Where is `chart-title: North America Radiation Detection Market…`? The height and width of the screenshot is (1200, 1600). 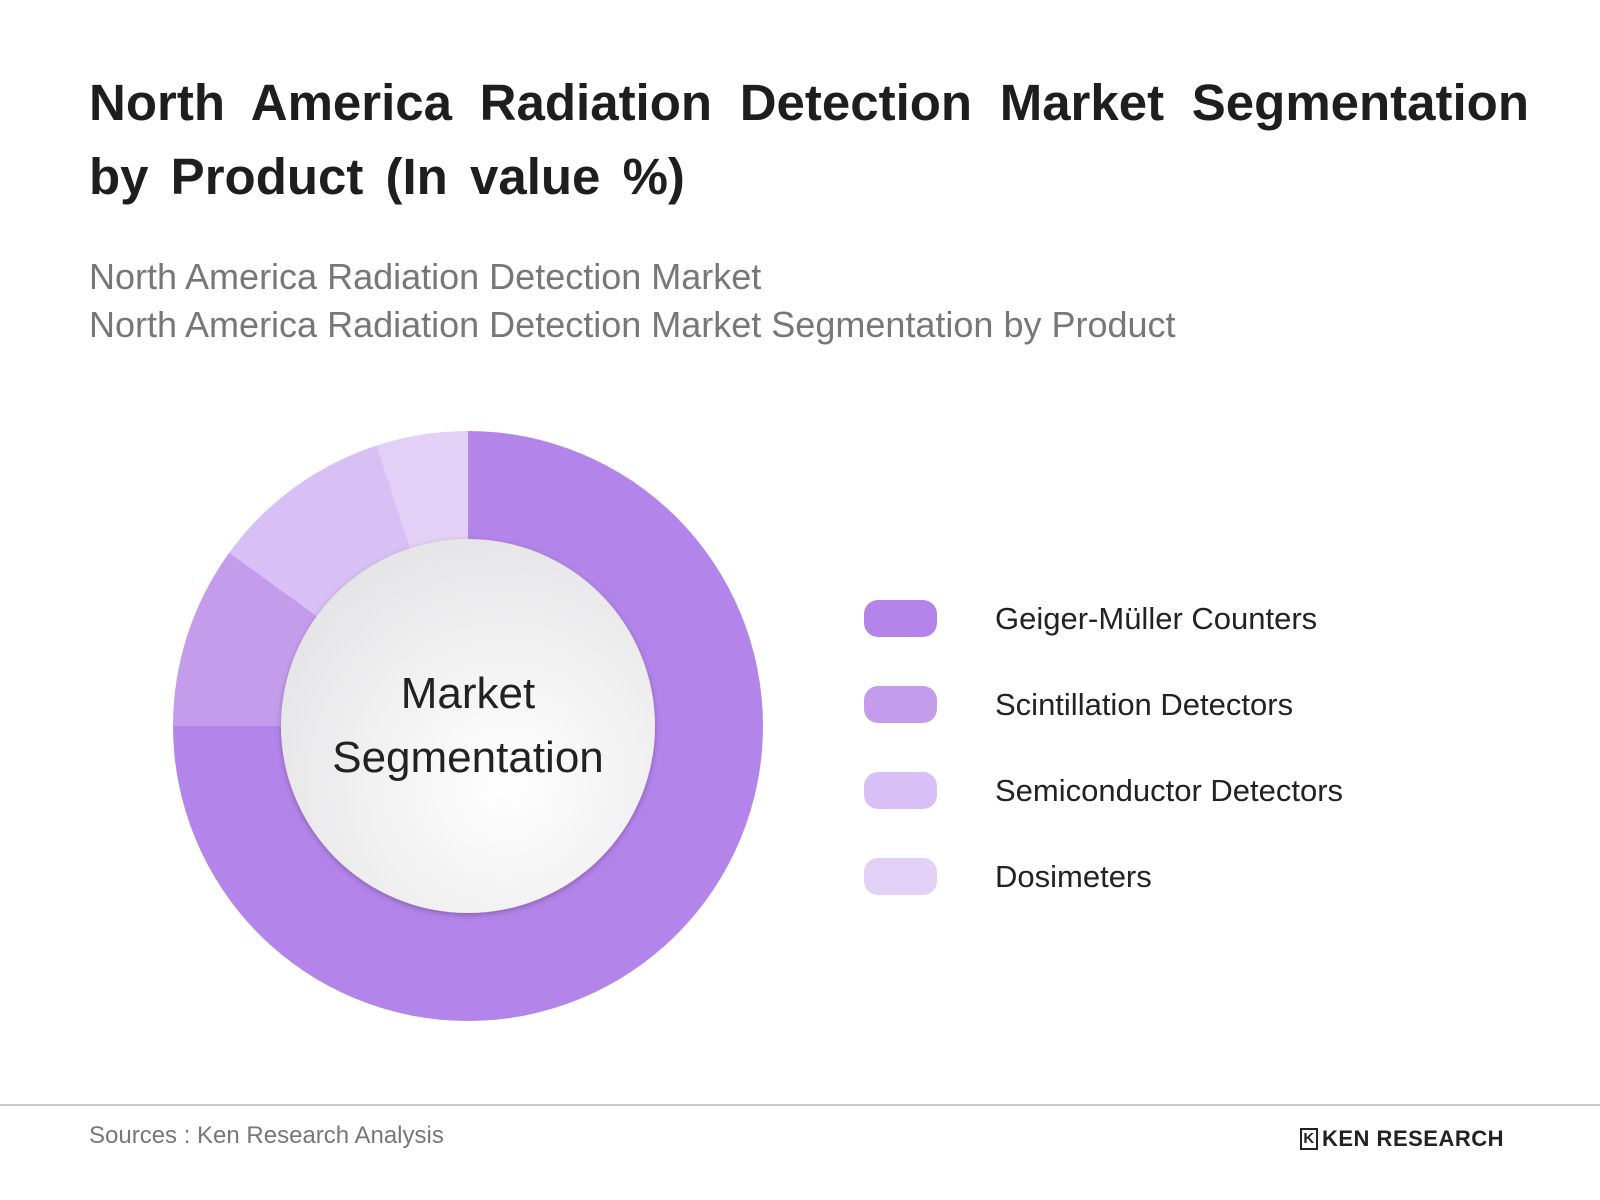
chart-title: North America Radiation Detection Market… is located at coordinates (809, 139).